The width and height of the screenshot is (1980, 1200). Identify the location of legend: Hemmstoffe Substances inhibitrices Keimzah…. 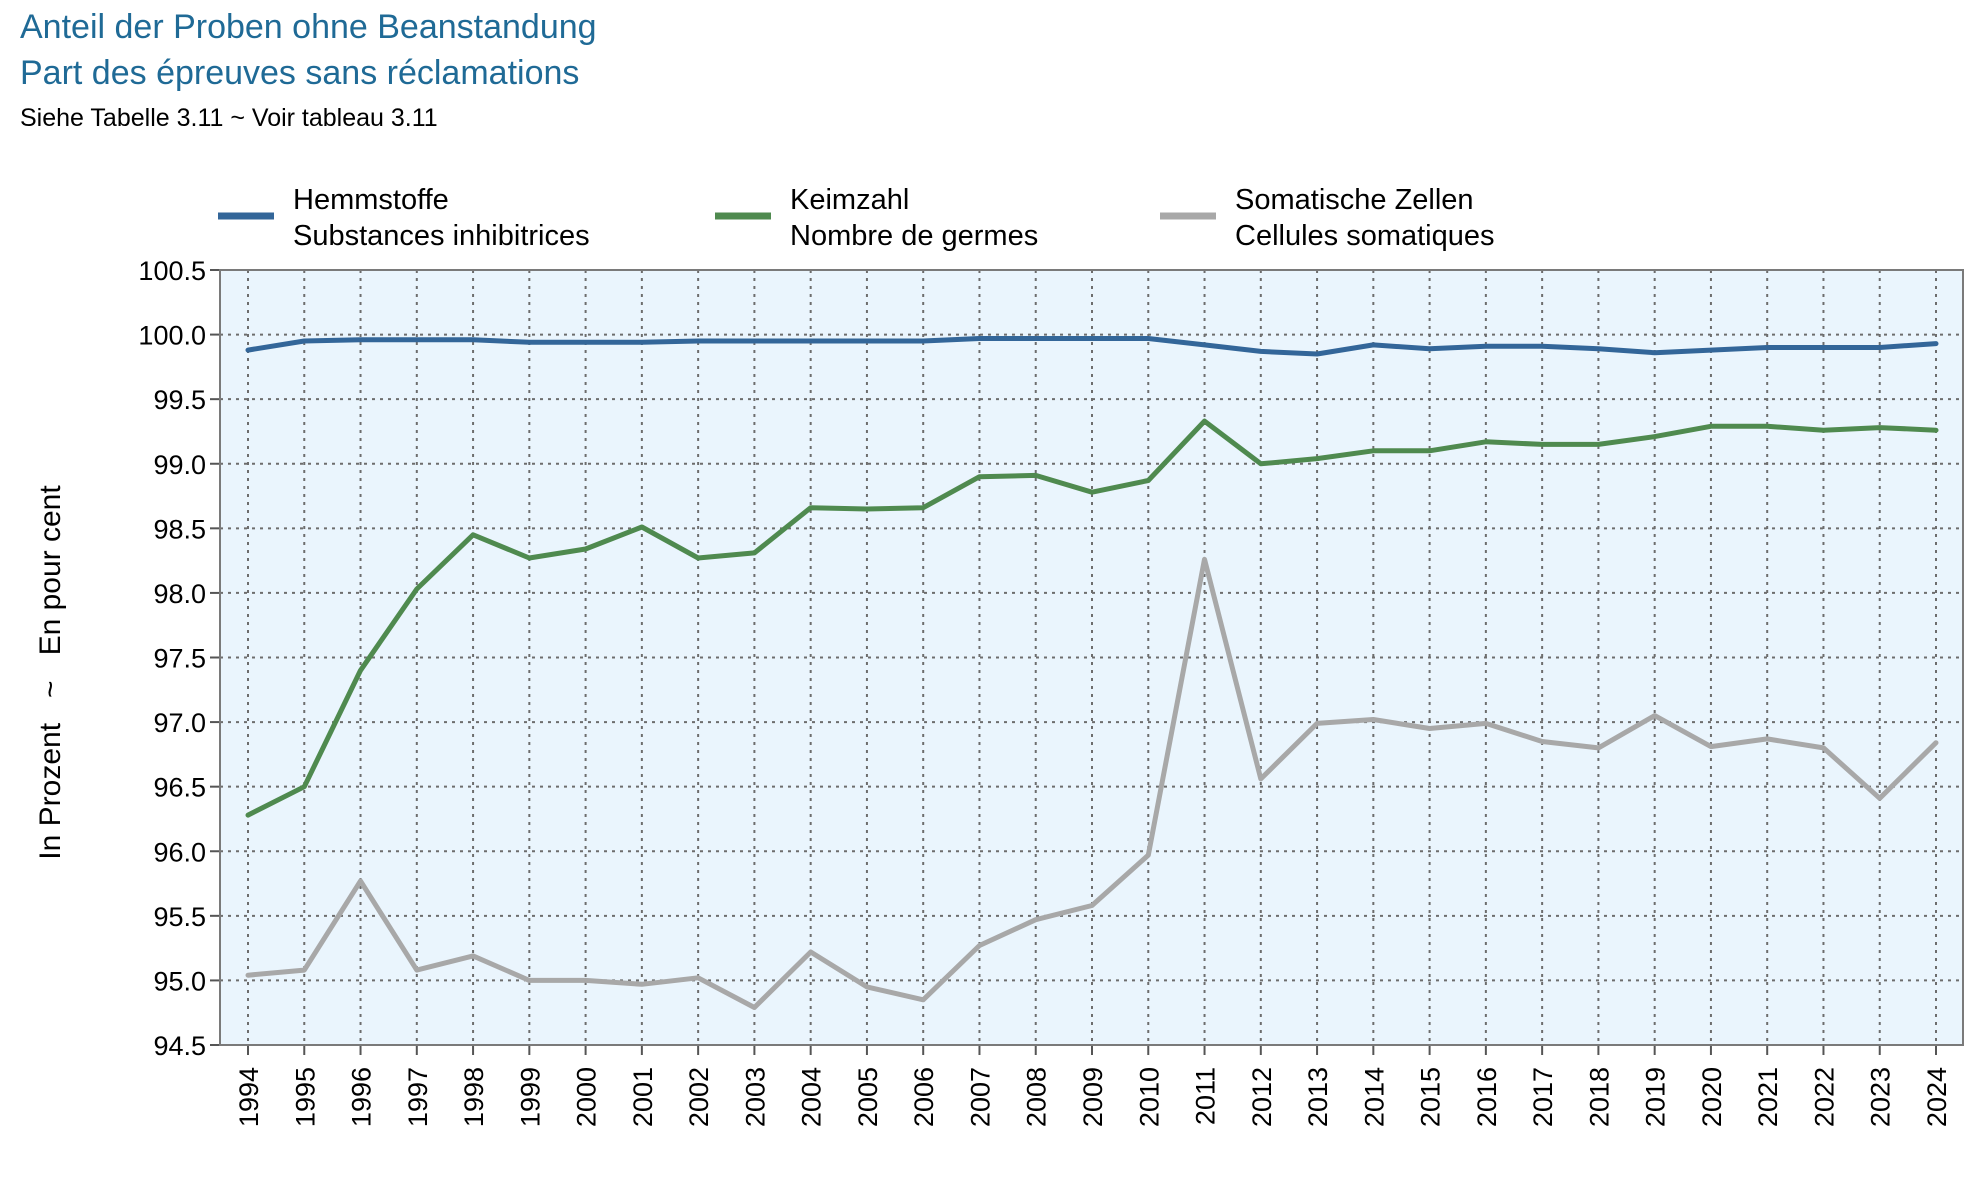
(856, 218).